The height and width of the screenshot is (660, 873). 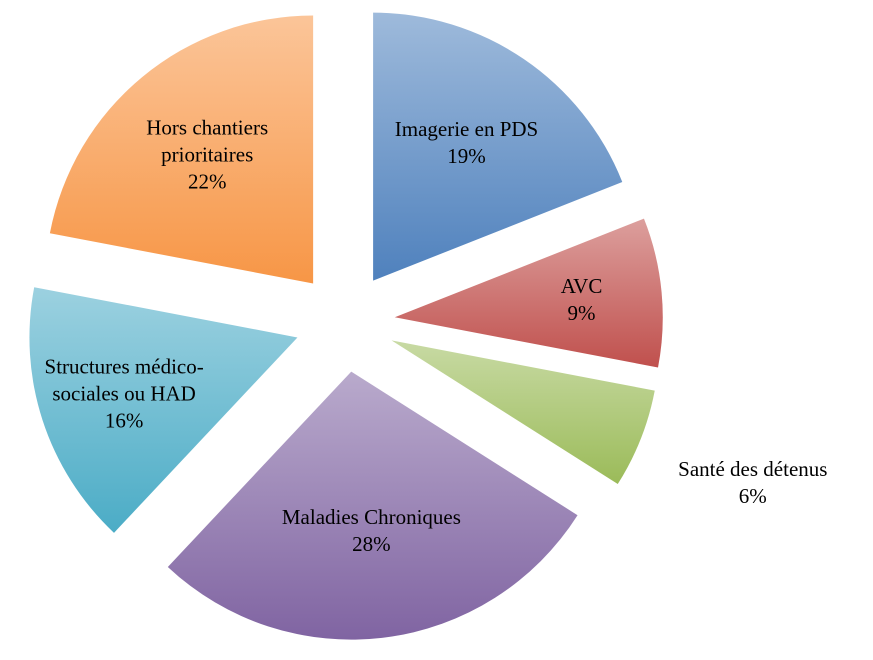 I want to click on slice-label: Hors chantiers prioritaires 22%, so click(x=207, y=155).